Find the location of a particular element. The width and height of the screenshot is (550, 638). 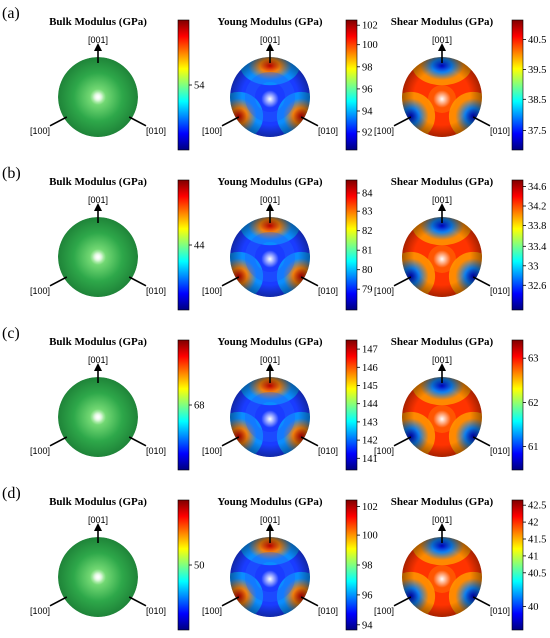

colorbar-tick-label: 79 is located at coordinates (367, 290).